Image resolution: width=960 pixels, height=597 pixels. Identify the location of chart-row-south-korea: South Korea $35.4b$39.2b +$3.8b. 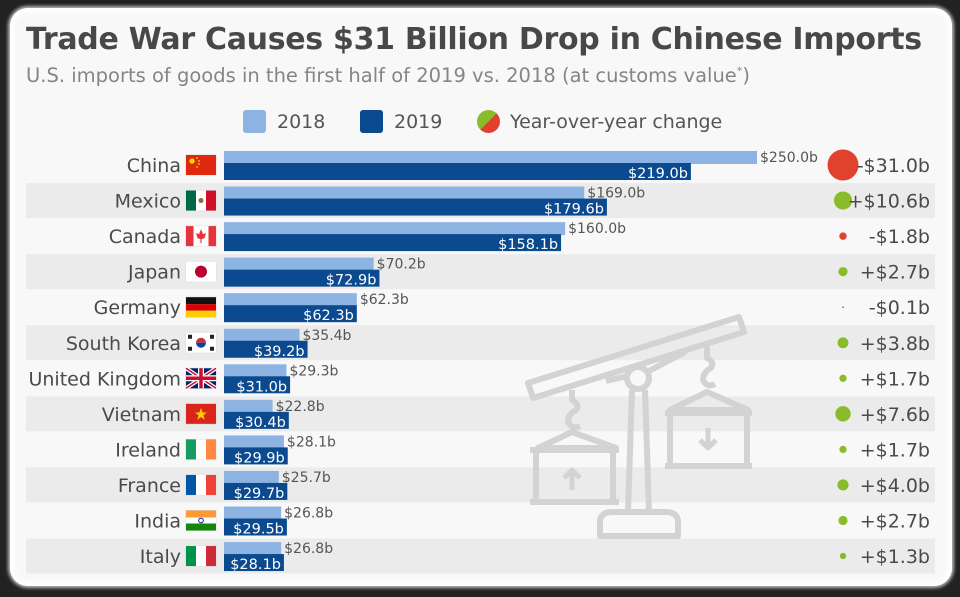
(498, 344).